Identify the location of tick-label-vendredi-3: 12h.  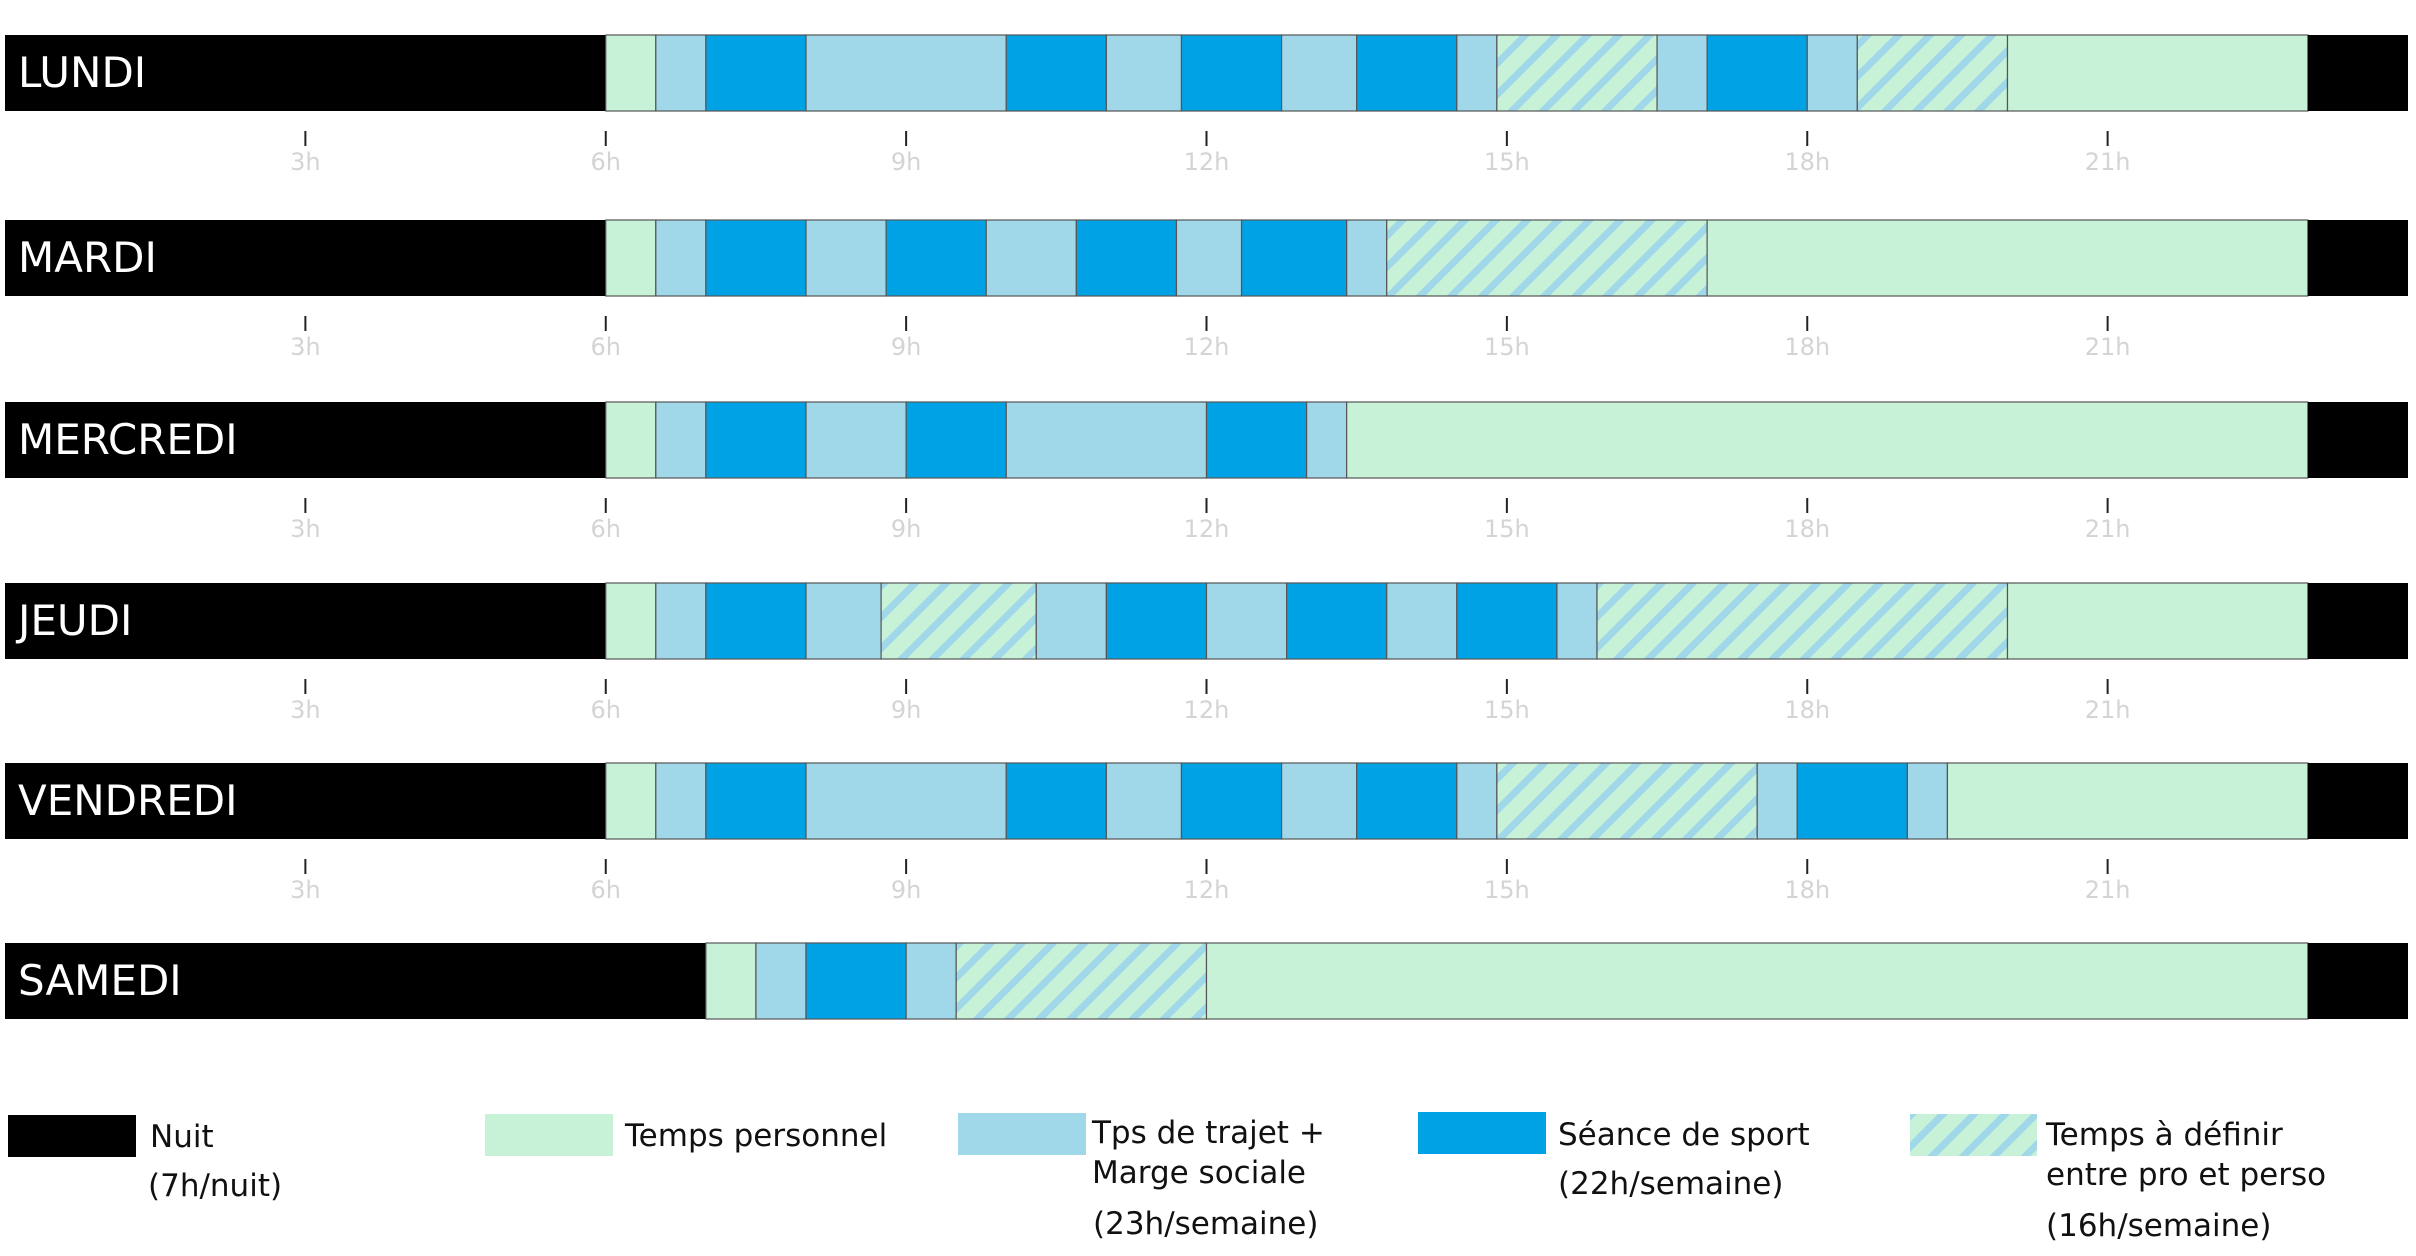
(1207, 890).